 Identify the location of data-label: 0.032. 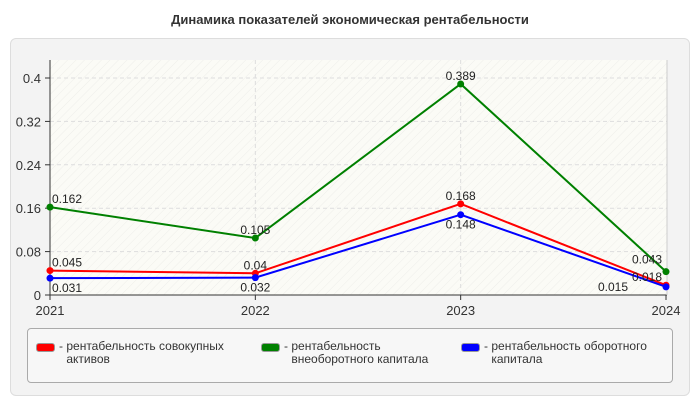
(255, 288).